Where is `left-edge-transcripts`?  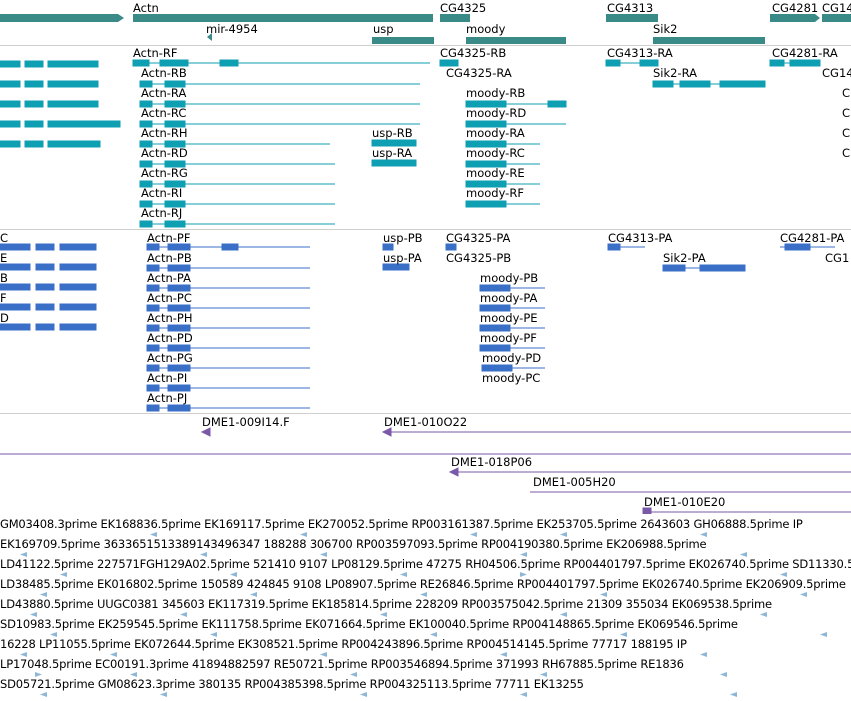 left-edge-transcripts is located at coordinates (60, 104).